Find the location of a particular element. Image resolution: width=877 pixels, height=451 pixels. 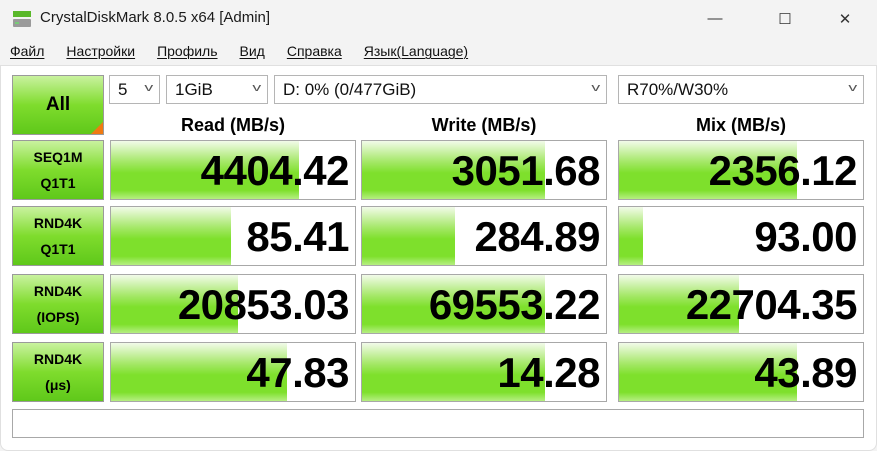

title-bar: CrystalDiskMark 8.0.5 x64 [Admin] — ☐ ✕ is located at coordinates (438, 18).